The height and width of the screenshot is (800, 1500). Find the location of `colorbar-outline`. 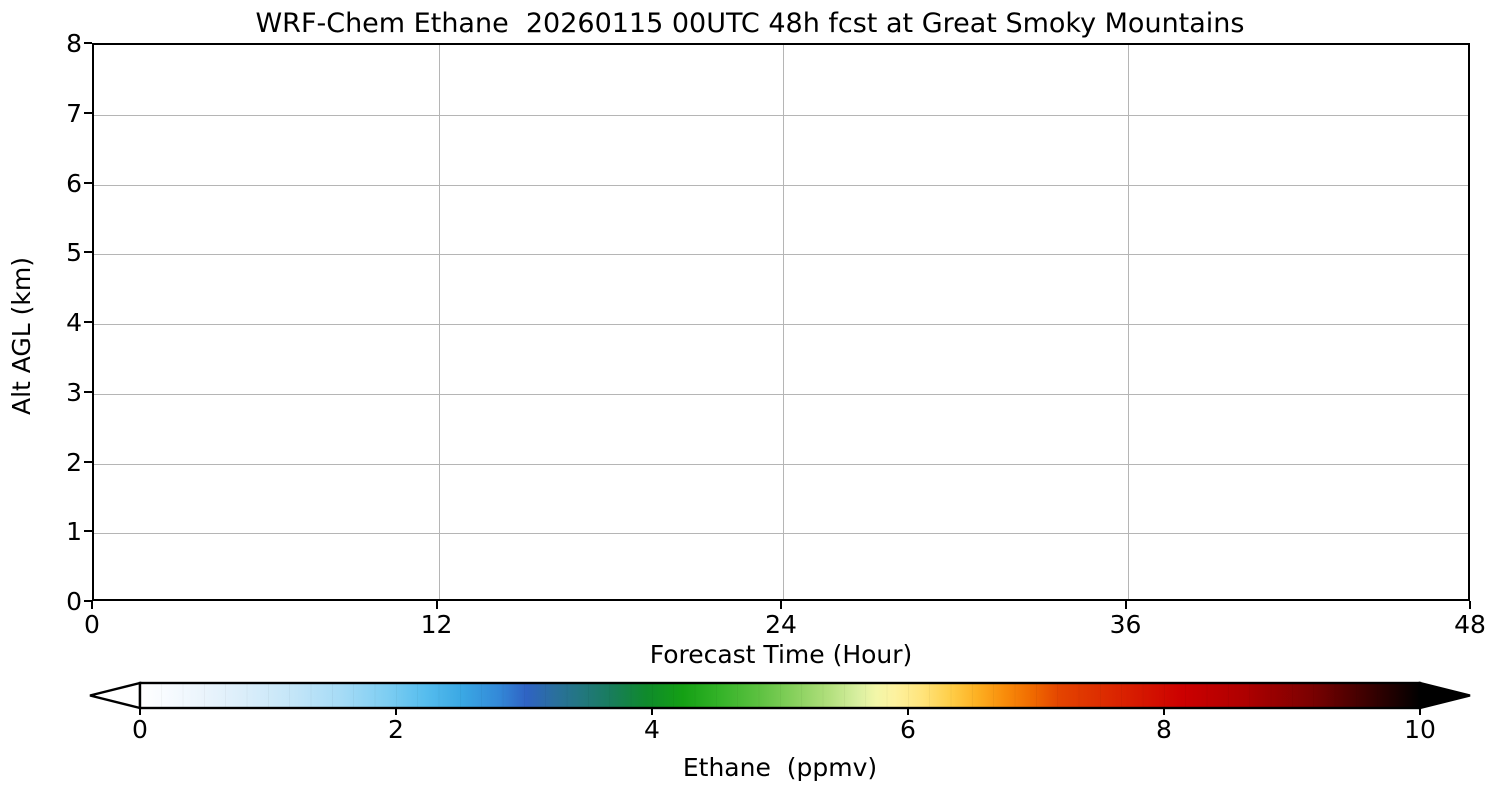

colorbar-outline is located at coordinates (780, 695).